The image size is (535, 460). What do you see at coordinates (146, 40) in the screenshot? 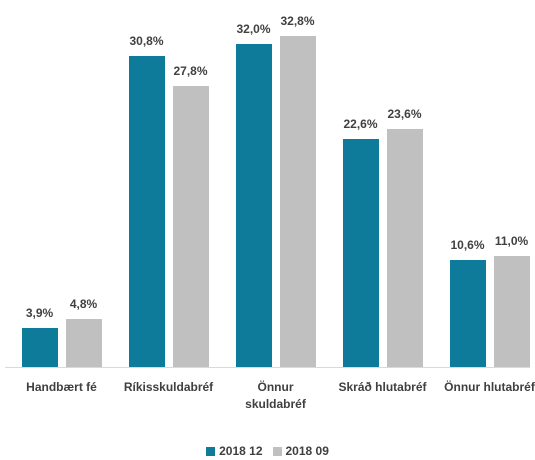
I see `value-label: 30,8%` at bounding box center [146, 40].